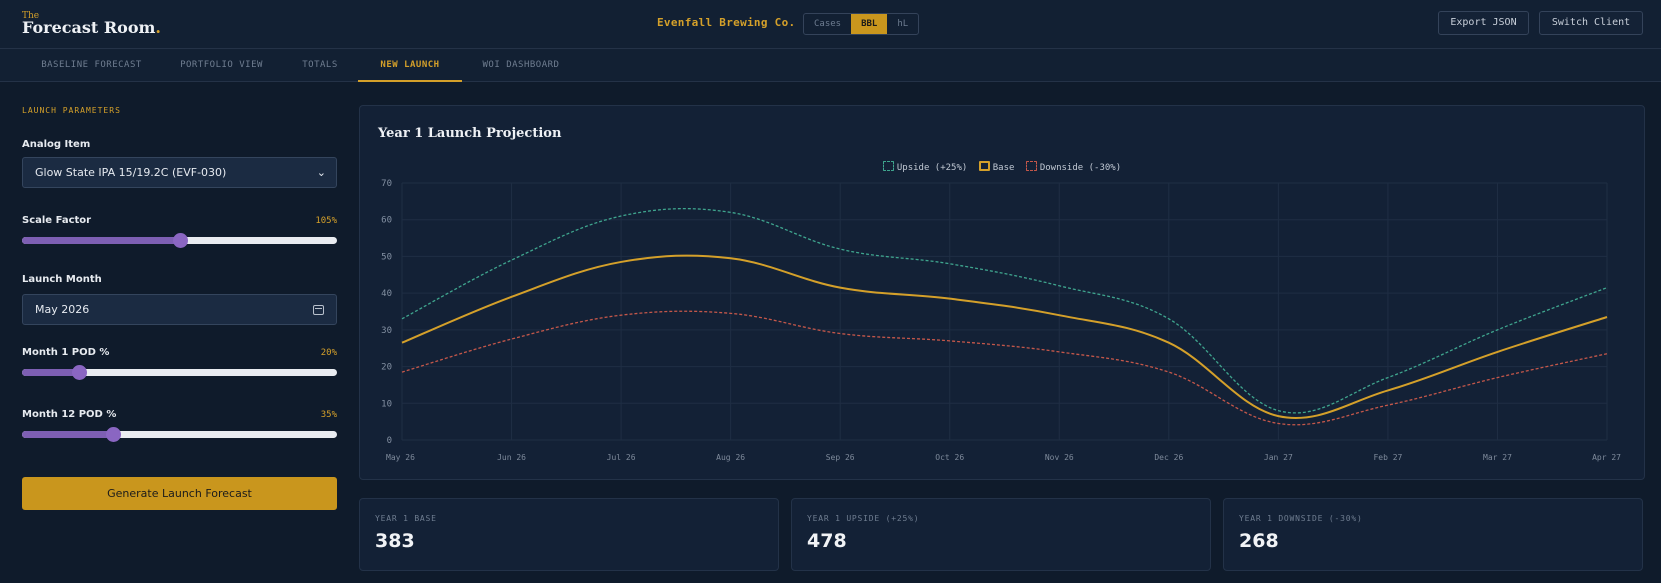 The width and height of the screenshot is (1661, 583). I want to click on y-tick-label: 60, so click(386, 221).